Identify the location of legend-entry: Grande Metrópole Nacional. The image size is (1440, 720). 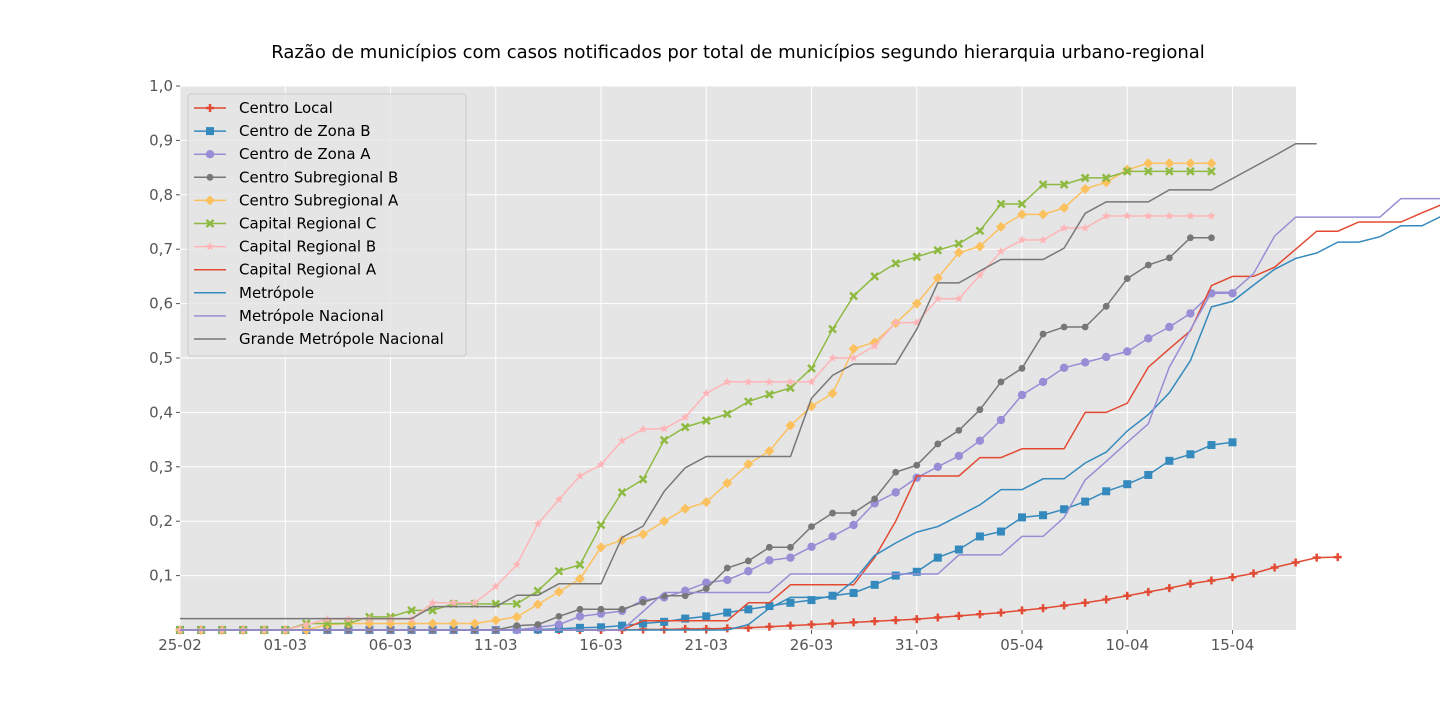
(319, 339).